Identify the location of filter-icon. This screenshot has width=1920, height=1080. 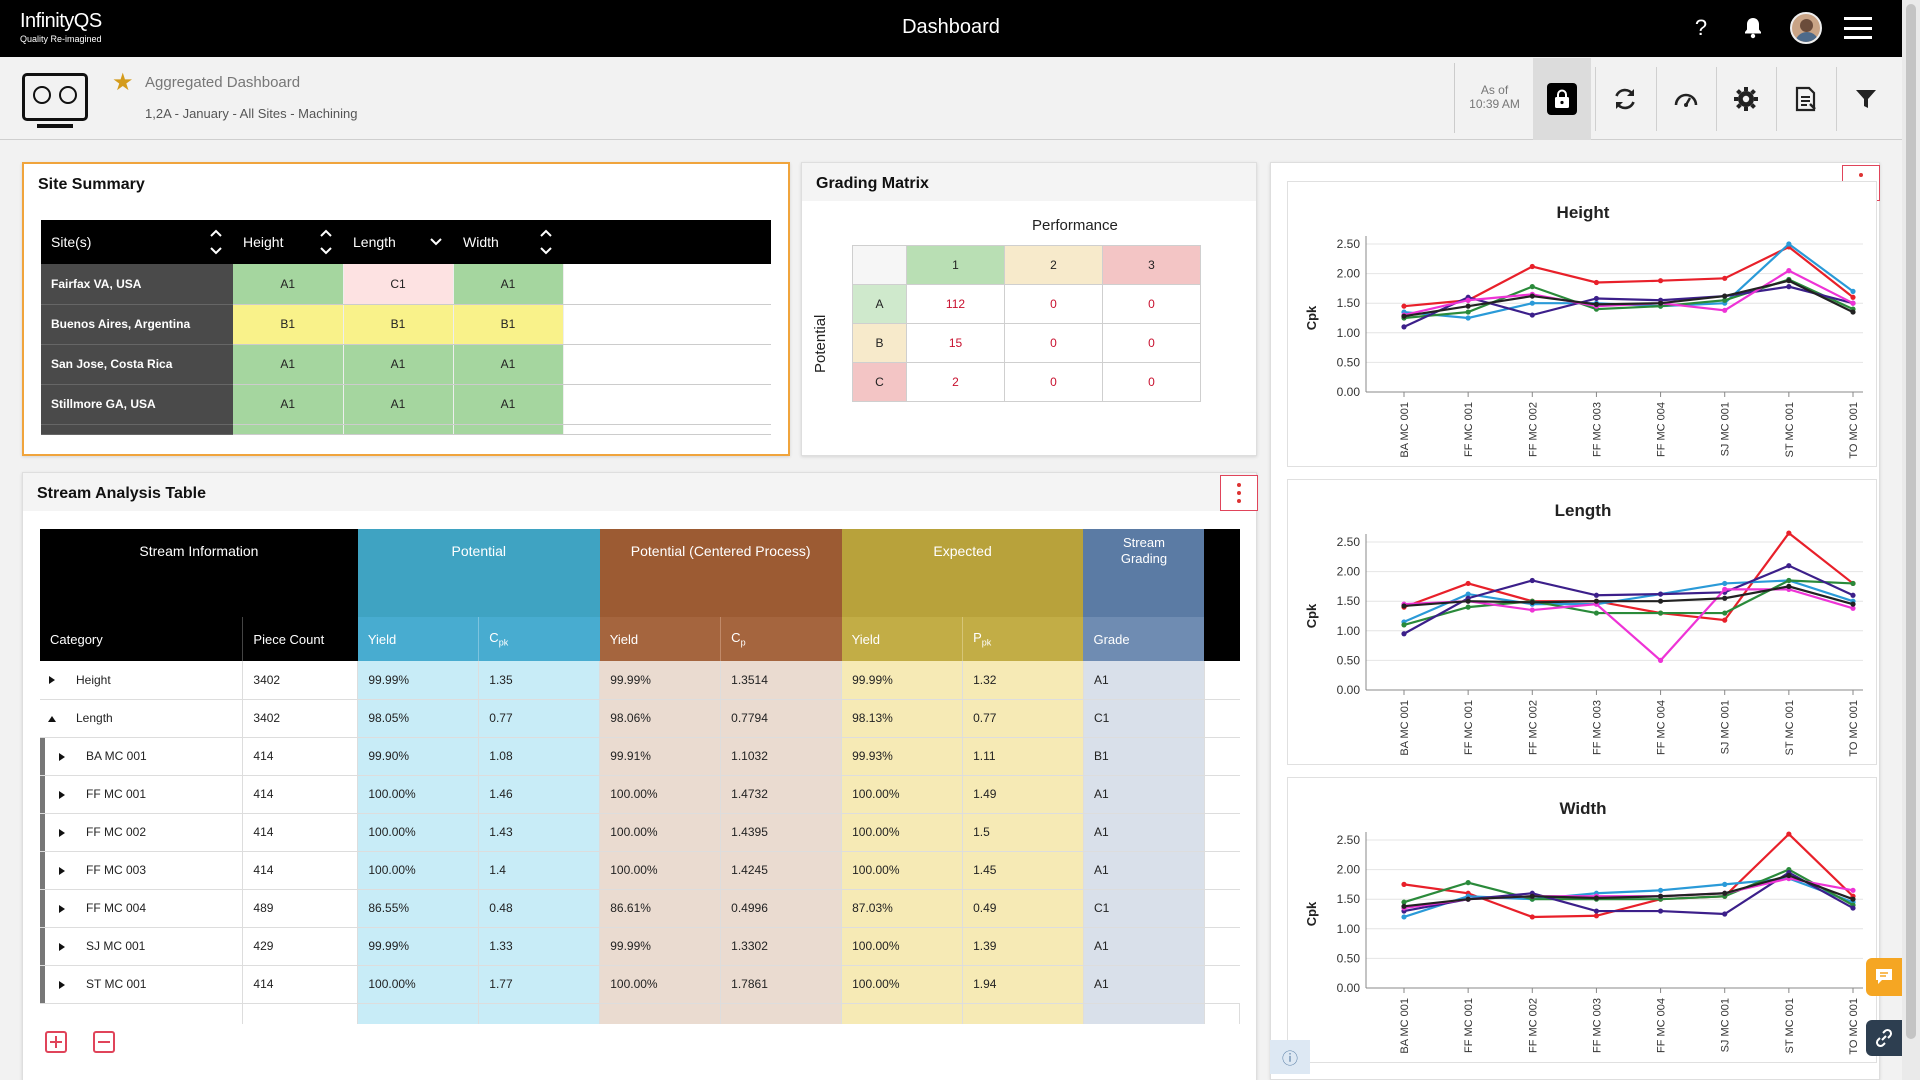
(1866, 99).